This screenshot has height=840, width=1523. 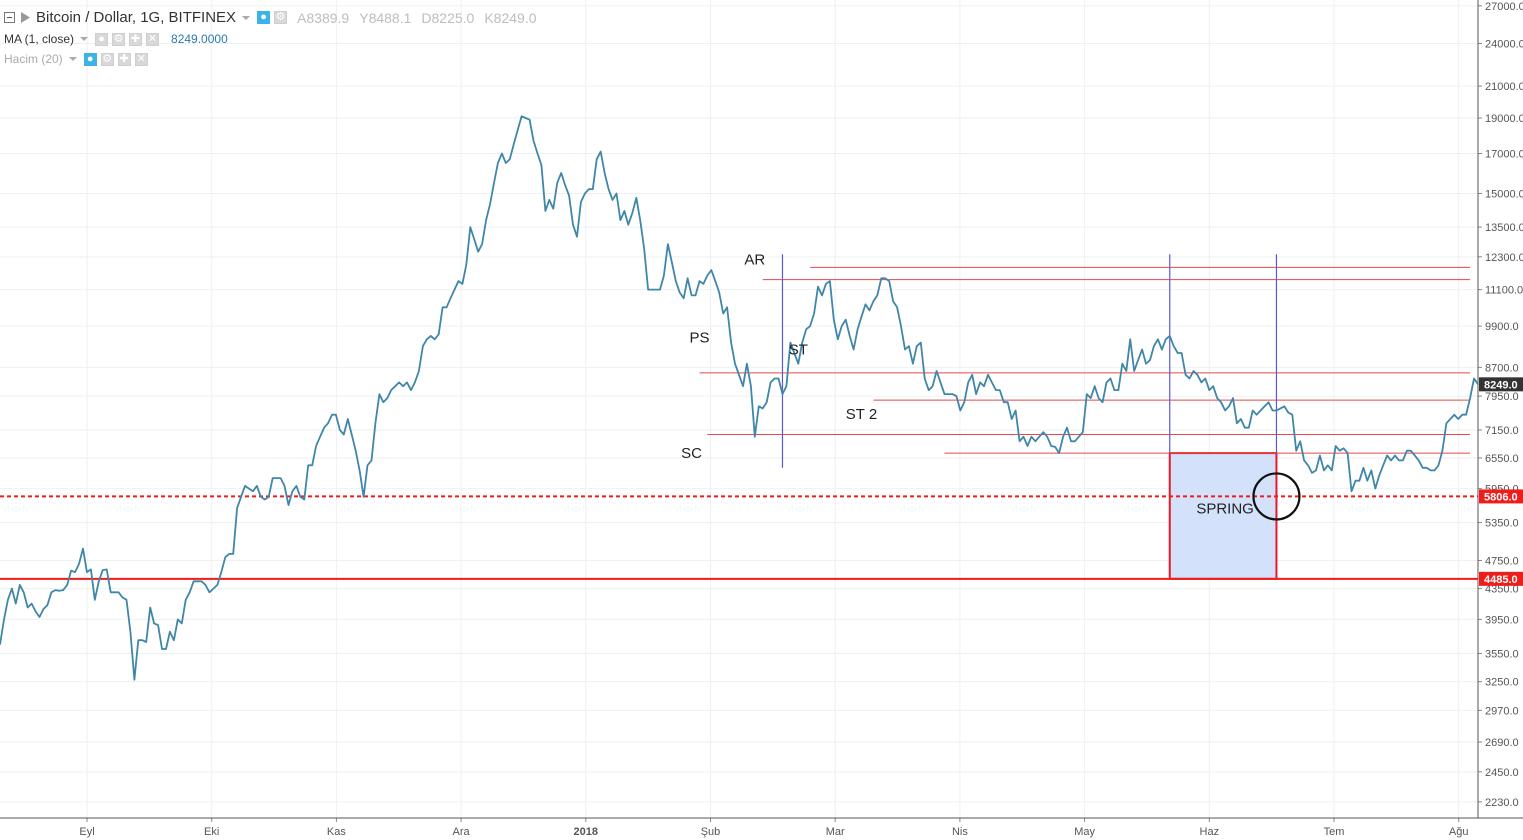 What do you see at coordinates (1504, 291) in the screenshot?
I see `y-tick-label: 11100.0` at bounding box center [1504, 291].